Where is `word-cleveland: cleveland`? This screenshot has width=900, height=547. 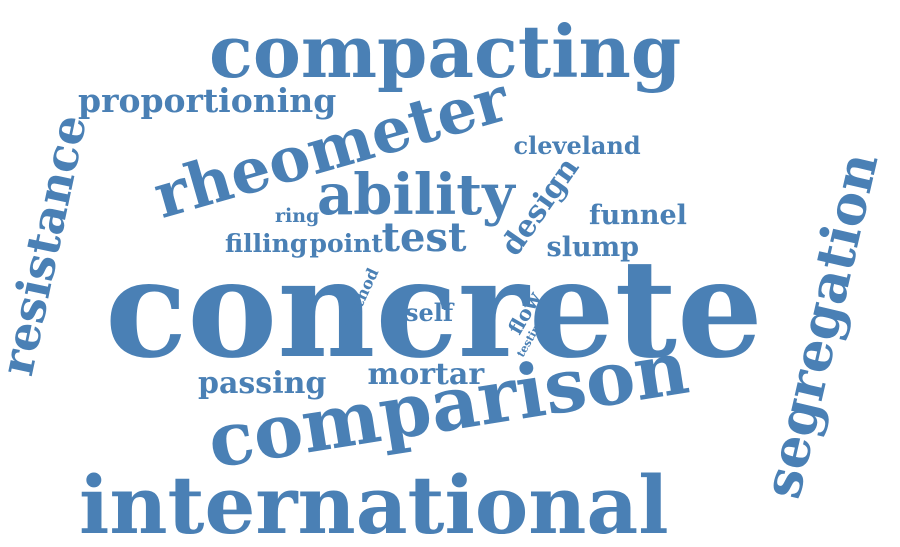
word-cleveland: cleveland is located at coordinates (577, 145).